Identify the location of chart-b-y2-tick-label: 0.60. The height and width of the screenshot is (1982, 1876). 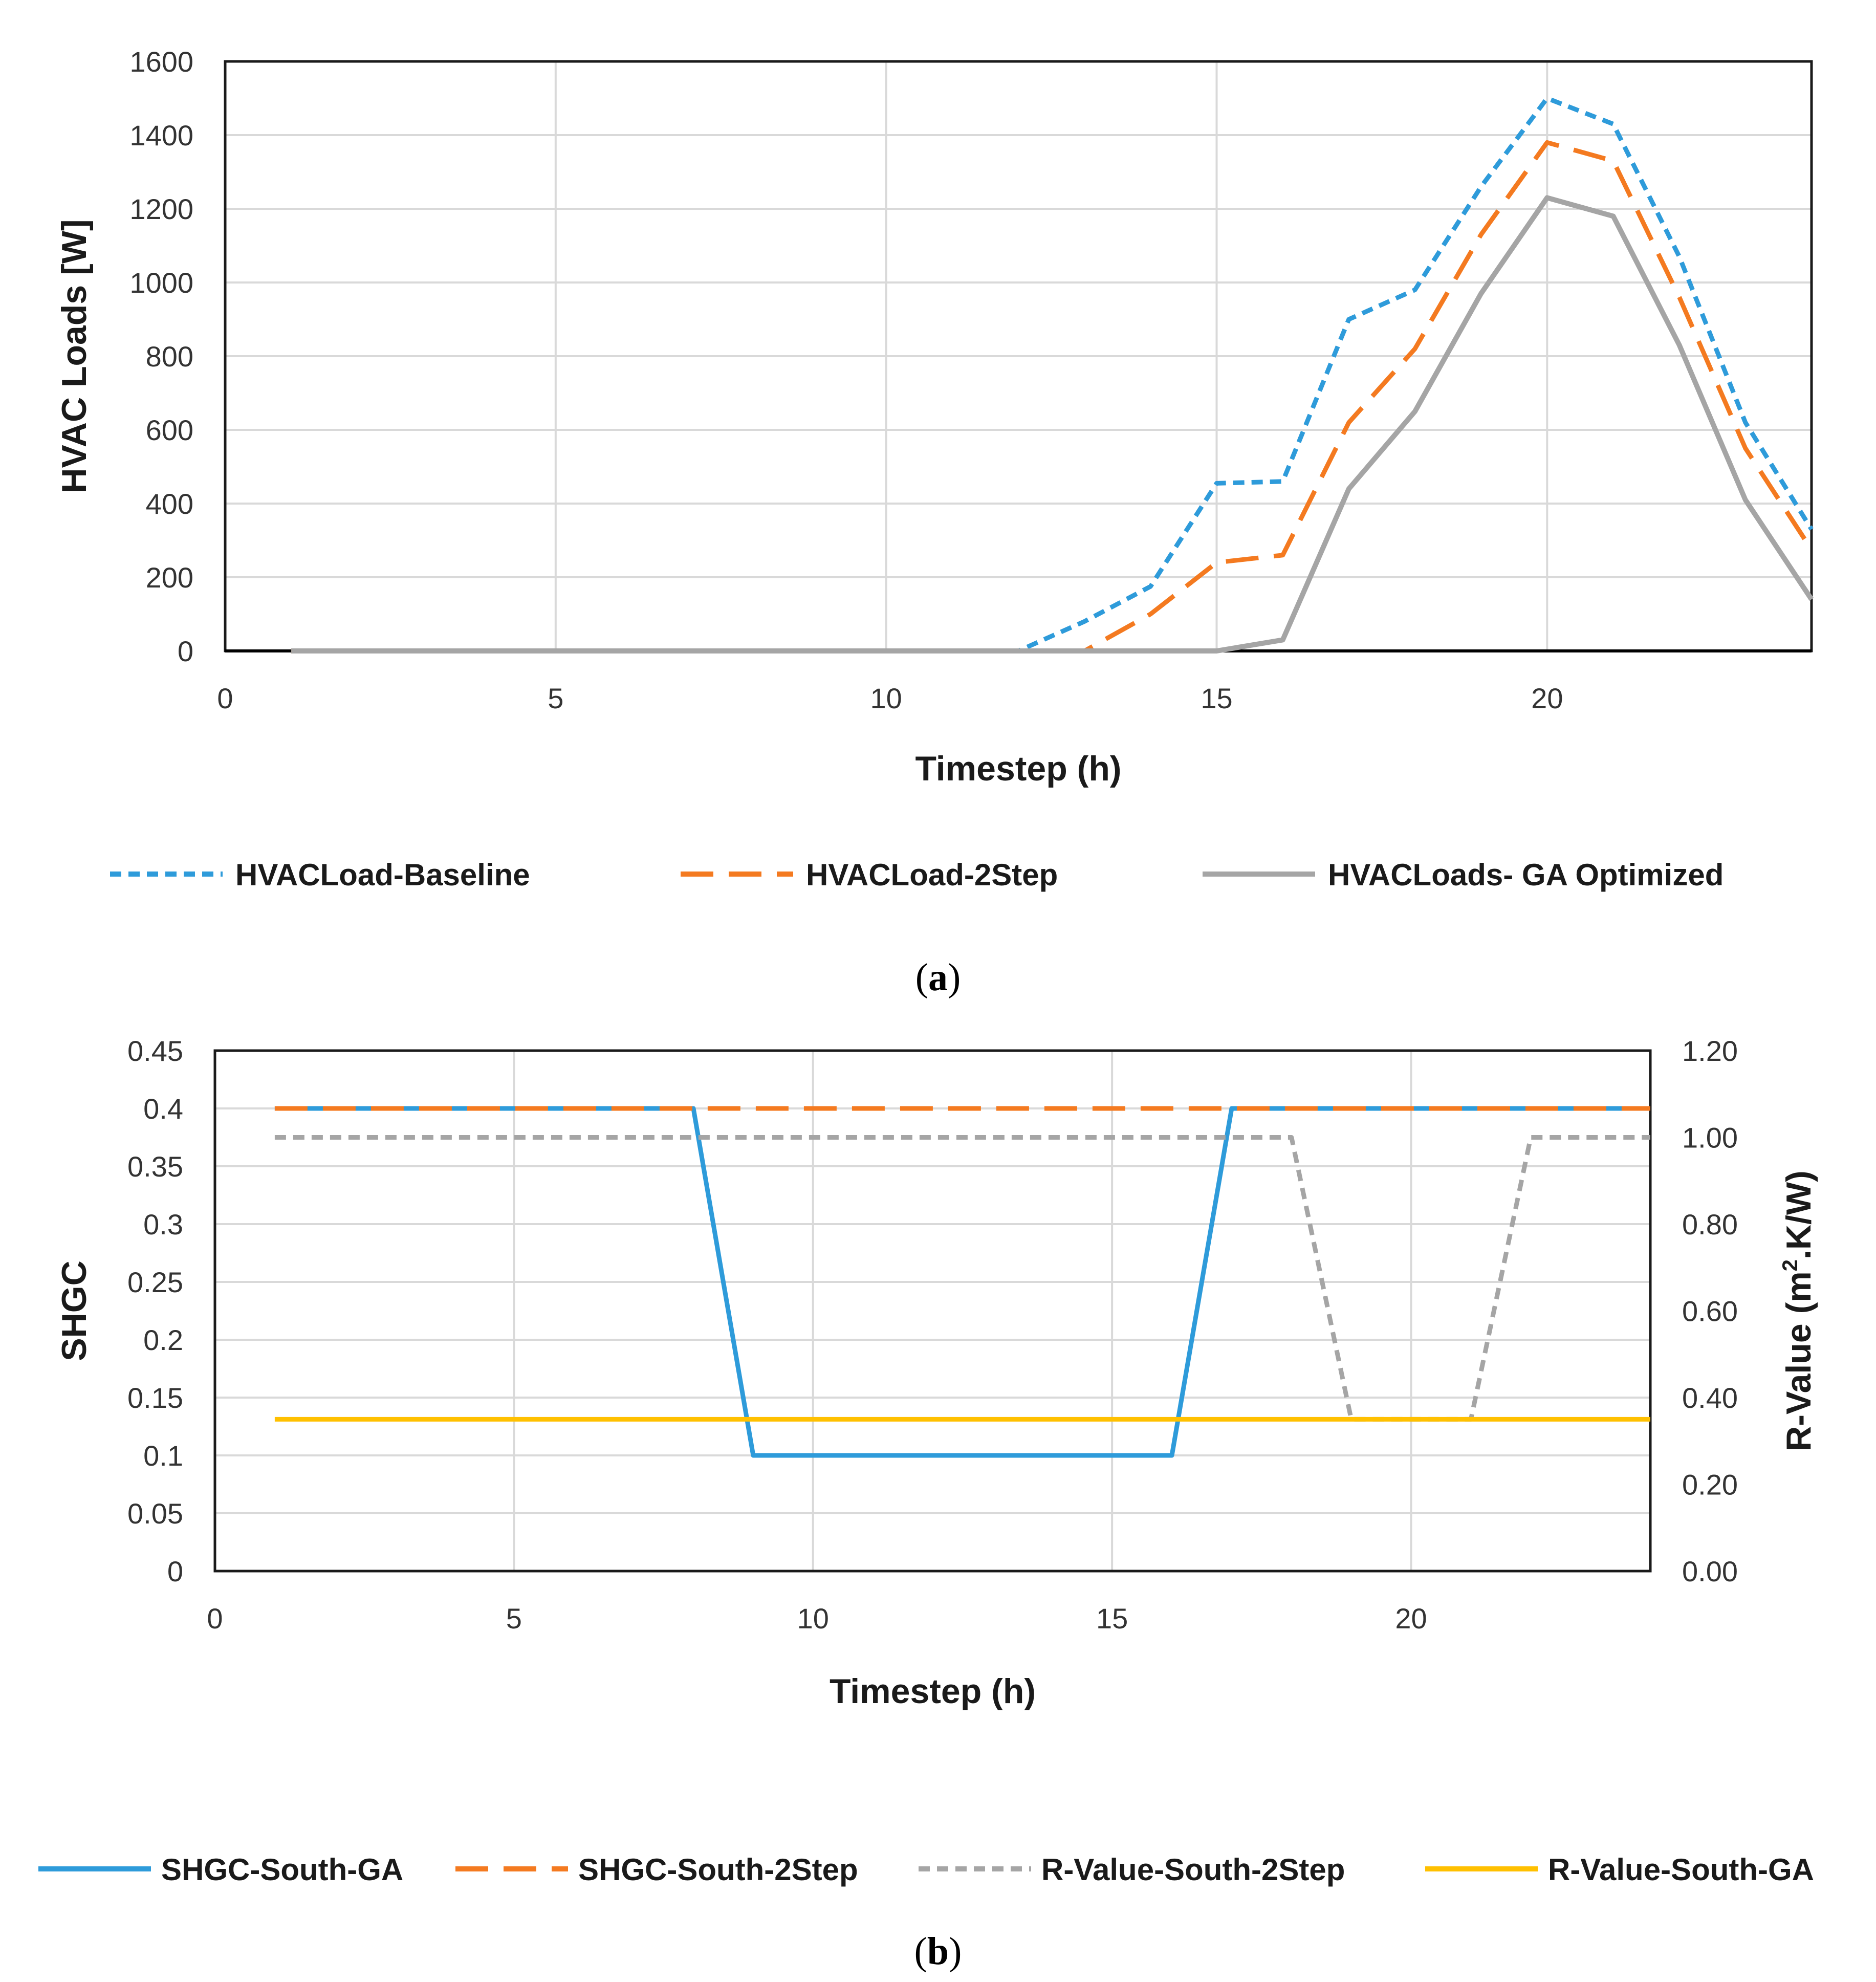
(1710, 1311).